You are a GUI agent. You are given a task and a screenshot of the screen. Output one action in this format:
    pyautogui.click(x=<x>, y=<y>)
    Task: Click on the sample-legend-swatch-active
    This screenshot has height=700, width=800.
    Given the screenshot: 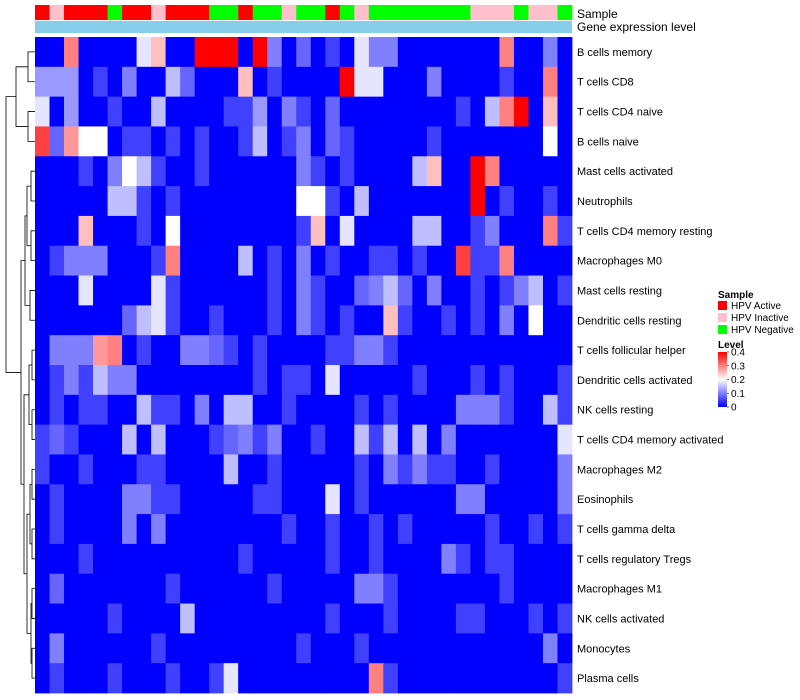 What is the action you would take?
    pyautogui.click(x=722, y=305)
    